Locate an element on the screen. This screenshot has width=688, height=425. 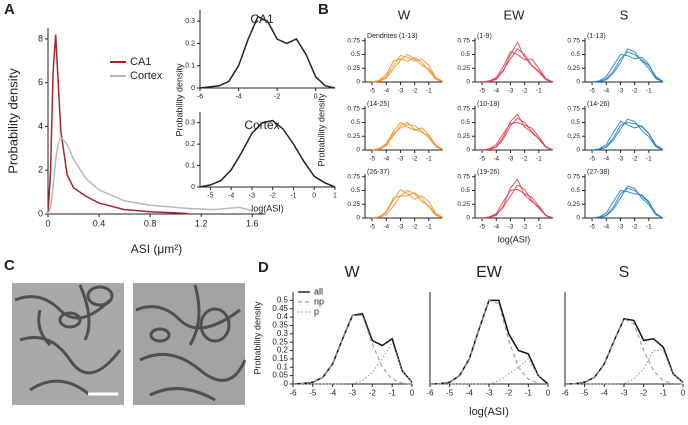
chart-title: Cortex is located at coordinates (261, 125).